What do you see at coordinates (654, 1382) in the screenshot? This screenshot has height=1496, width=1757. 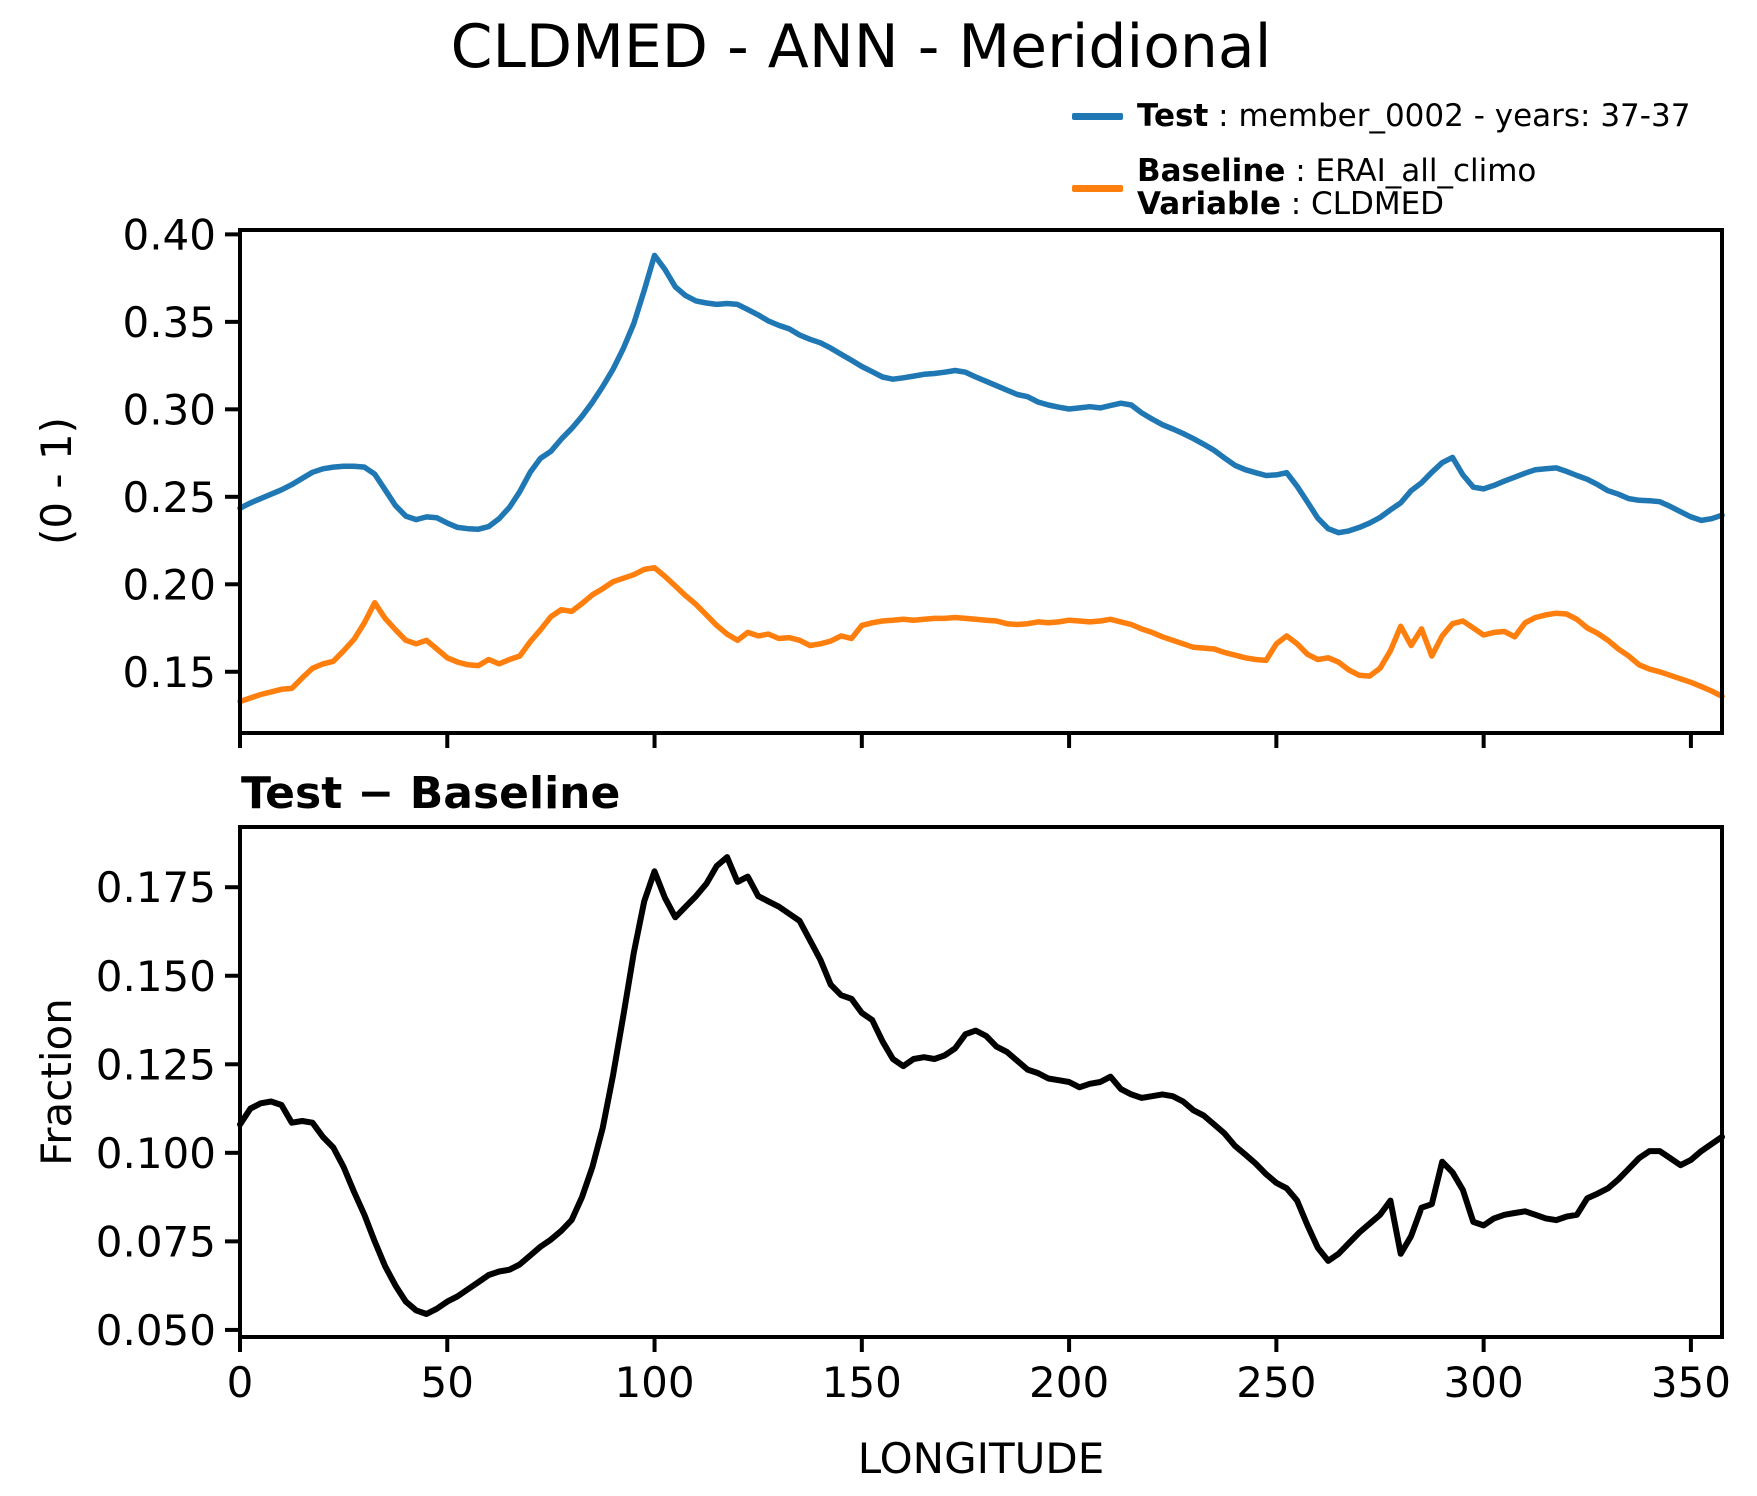 I see `x-tick-label: 100` at bounding box center [654, 1382].